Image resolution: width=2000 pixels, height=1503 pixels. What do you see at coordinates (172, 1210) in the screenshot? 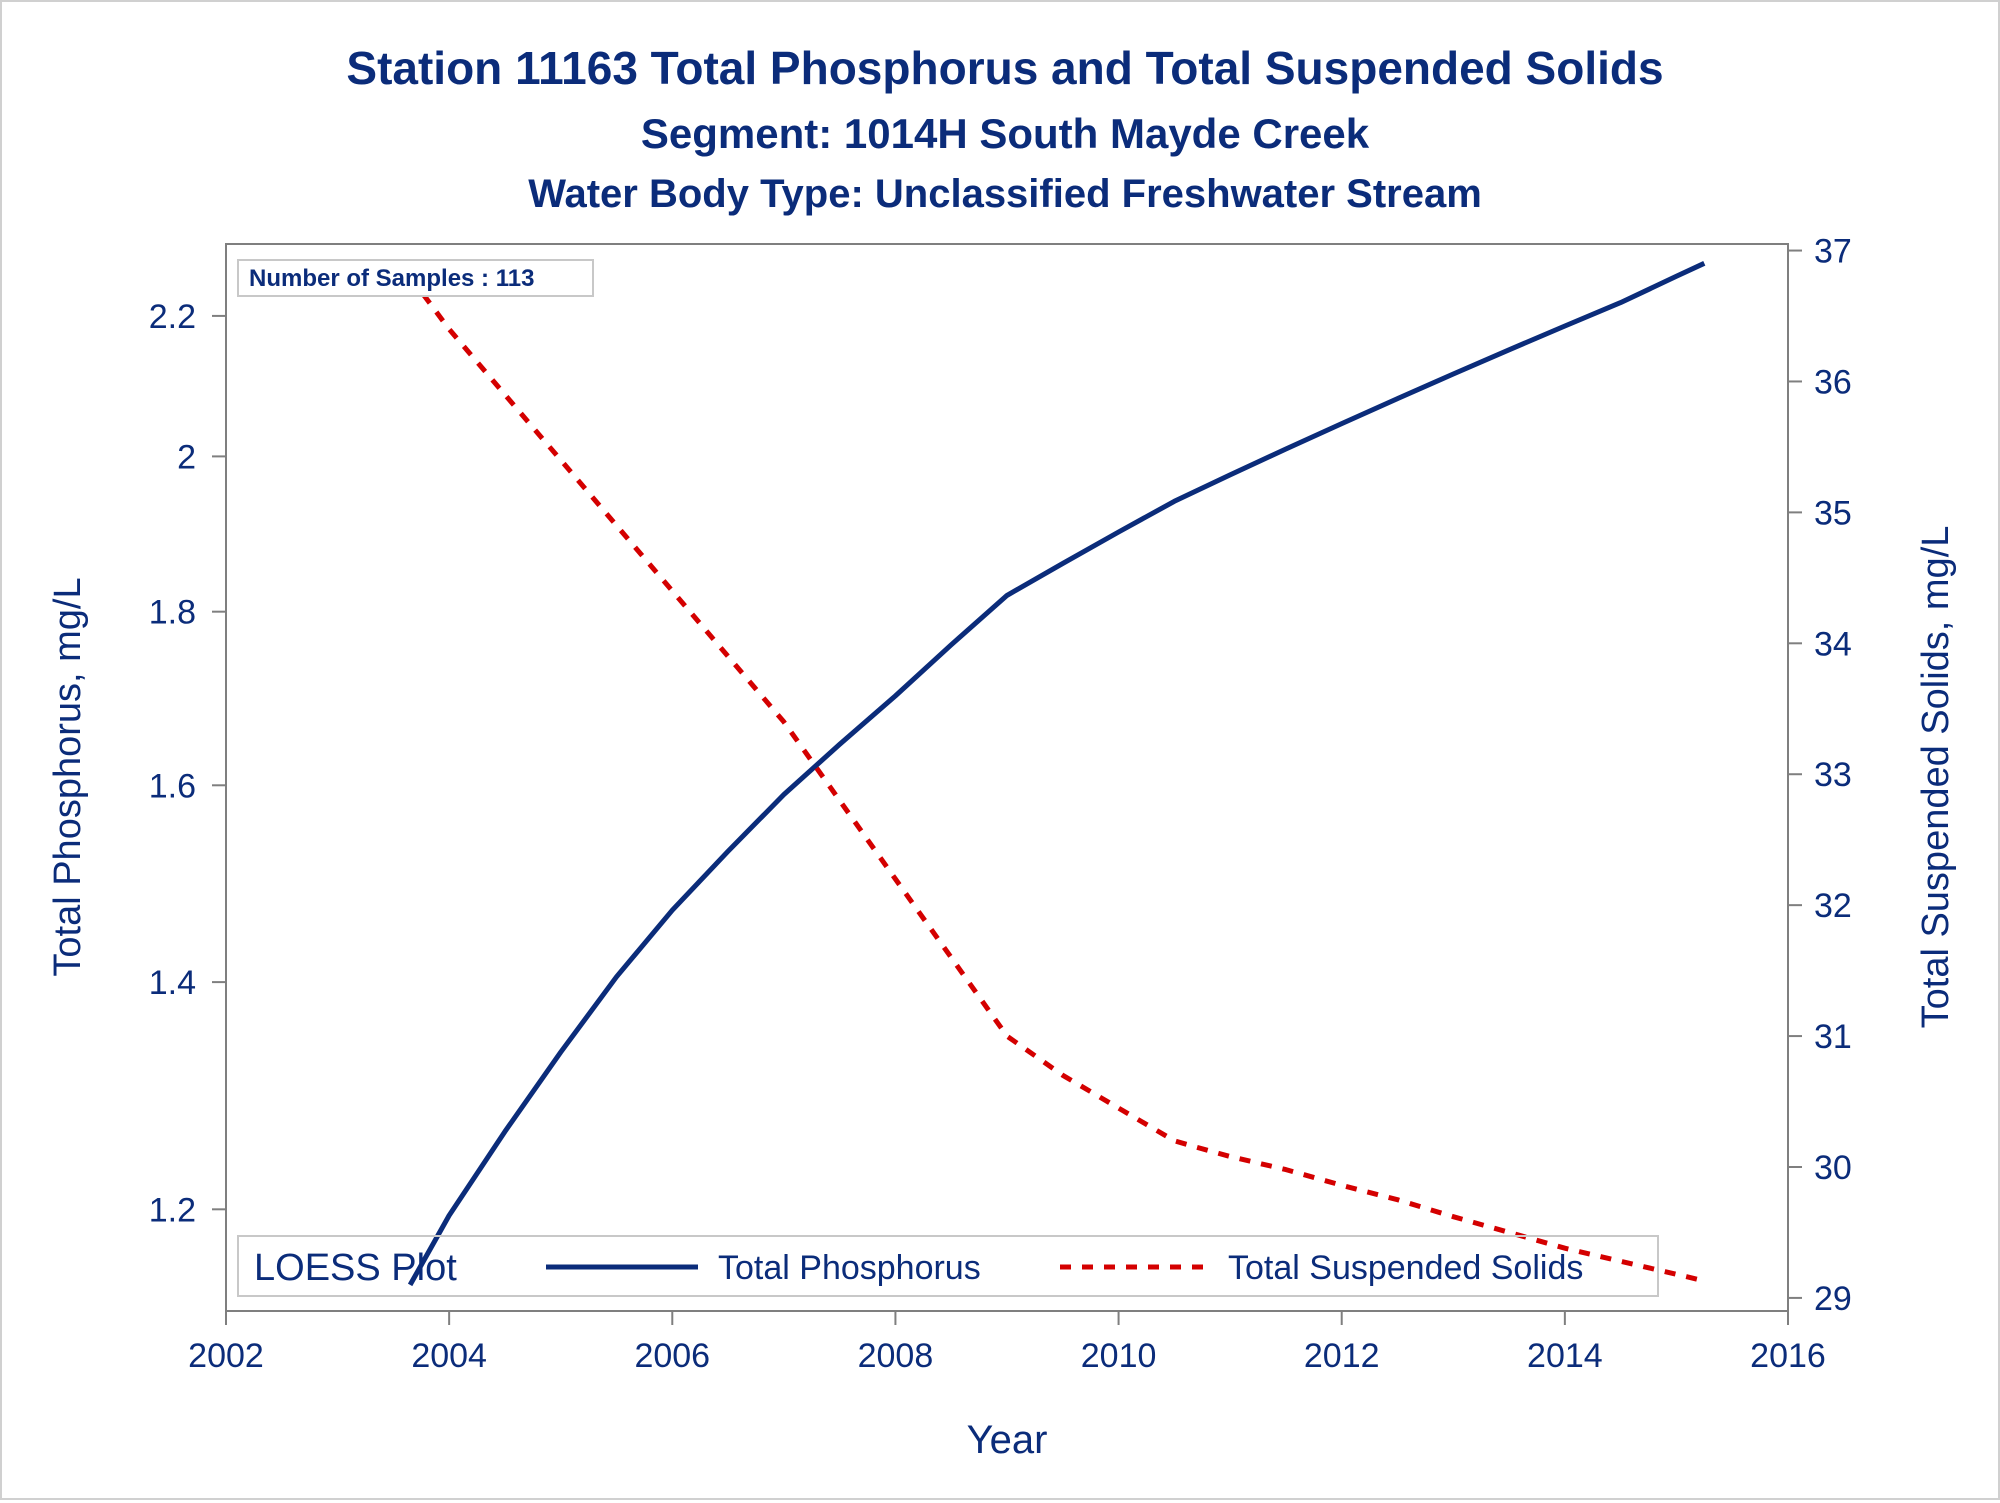
I see `y-tick-label: 1.2` at bounding box center [172, 1210].